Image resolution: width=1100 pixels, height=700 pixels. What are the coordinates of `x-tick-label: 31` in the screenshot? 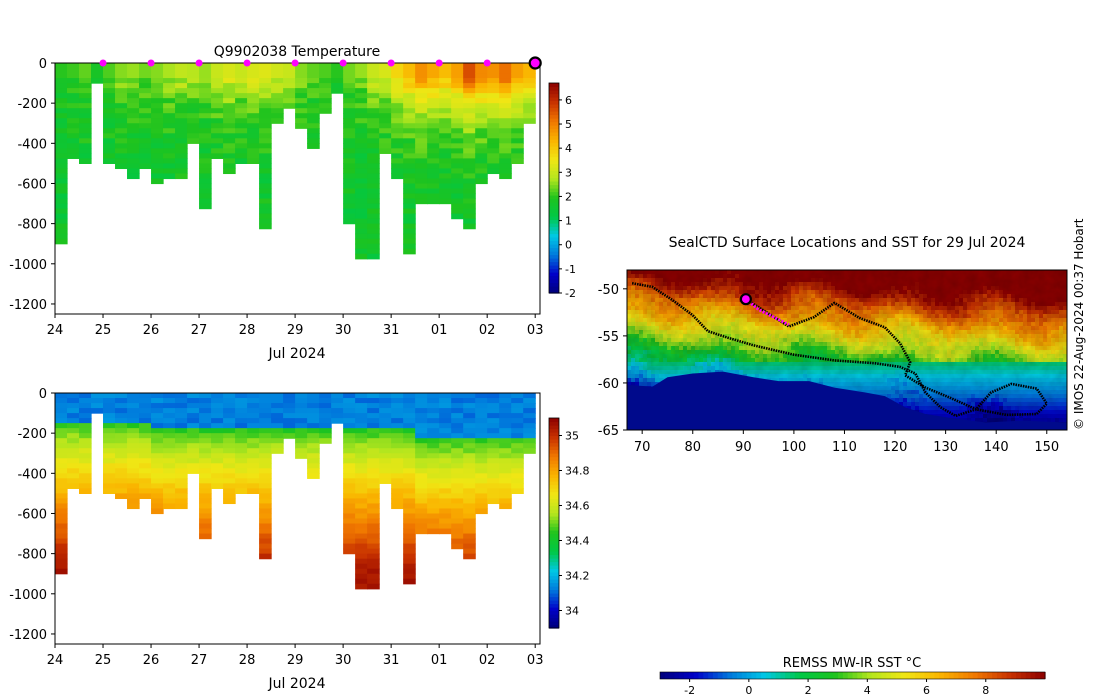 It's located at (391, 330).